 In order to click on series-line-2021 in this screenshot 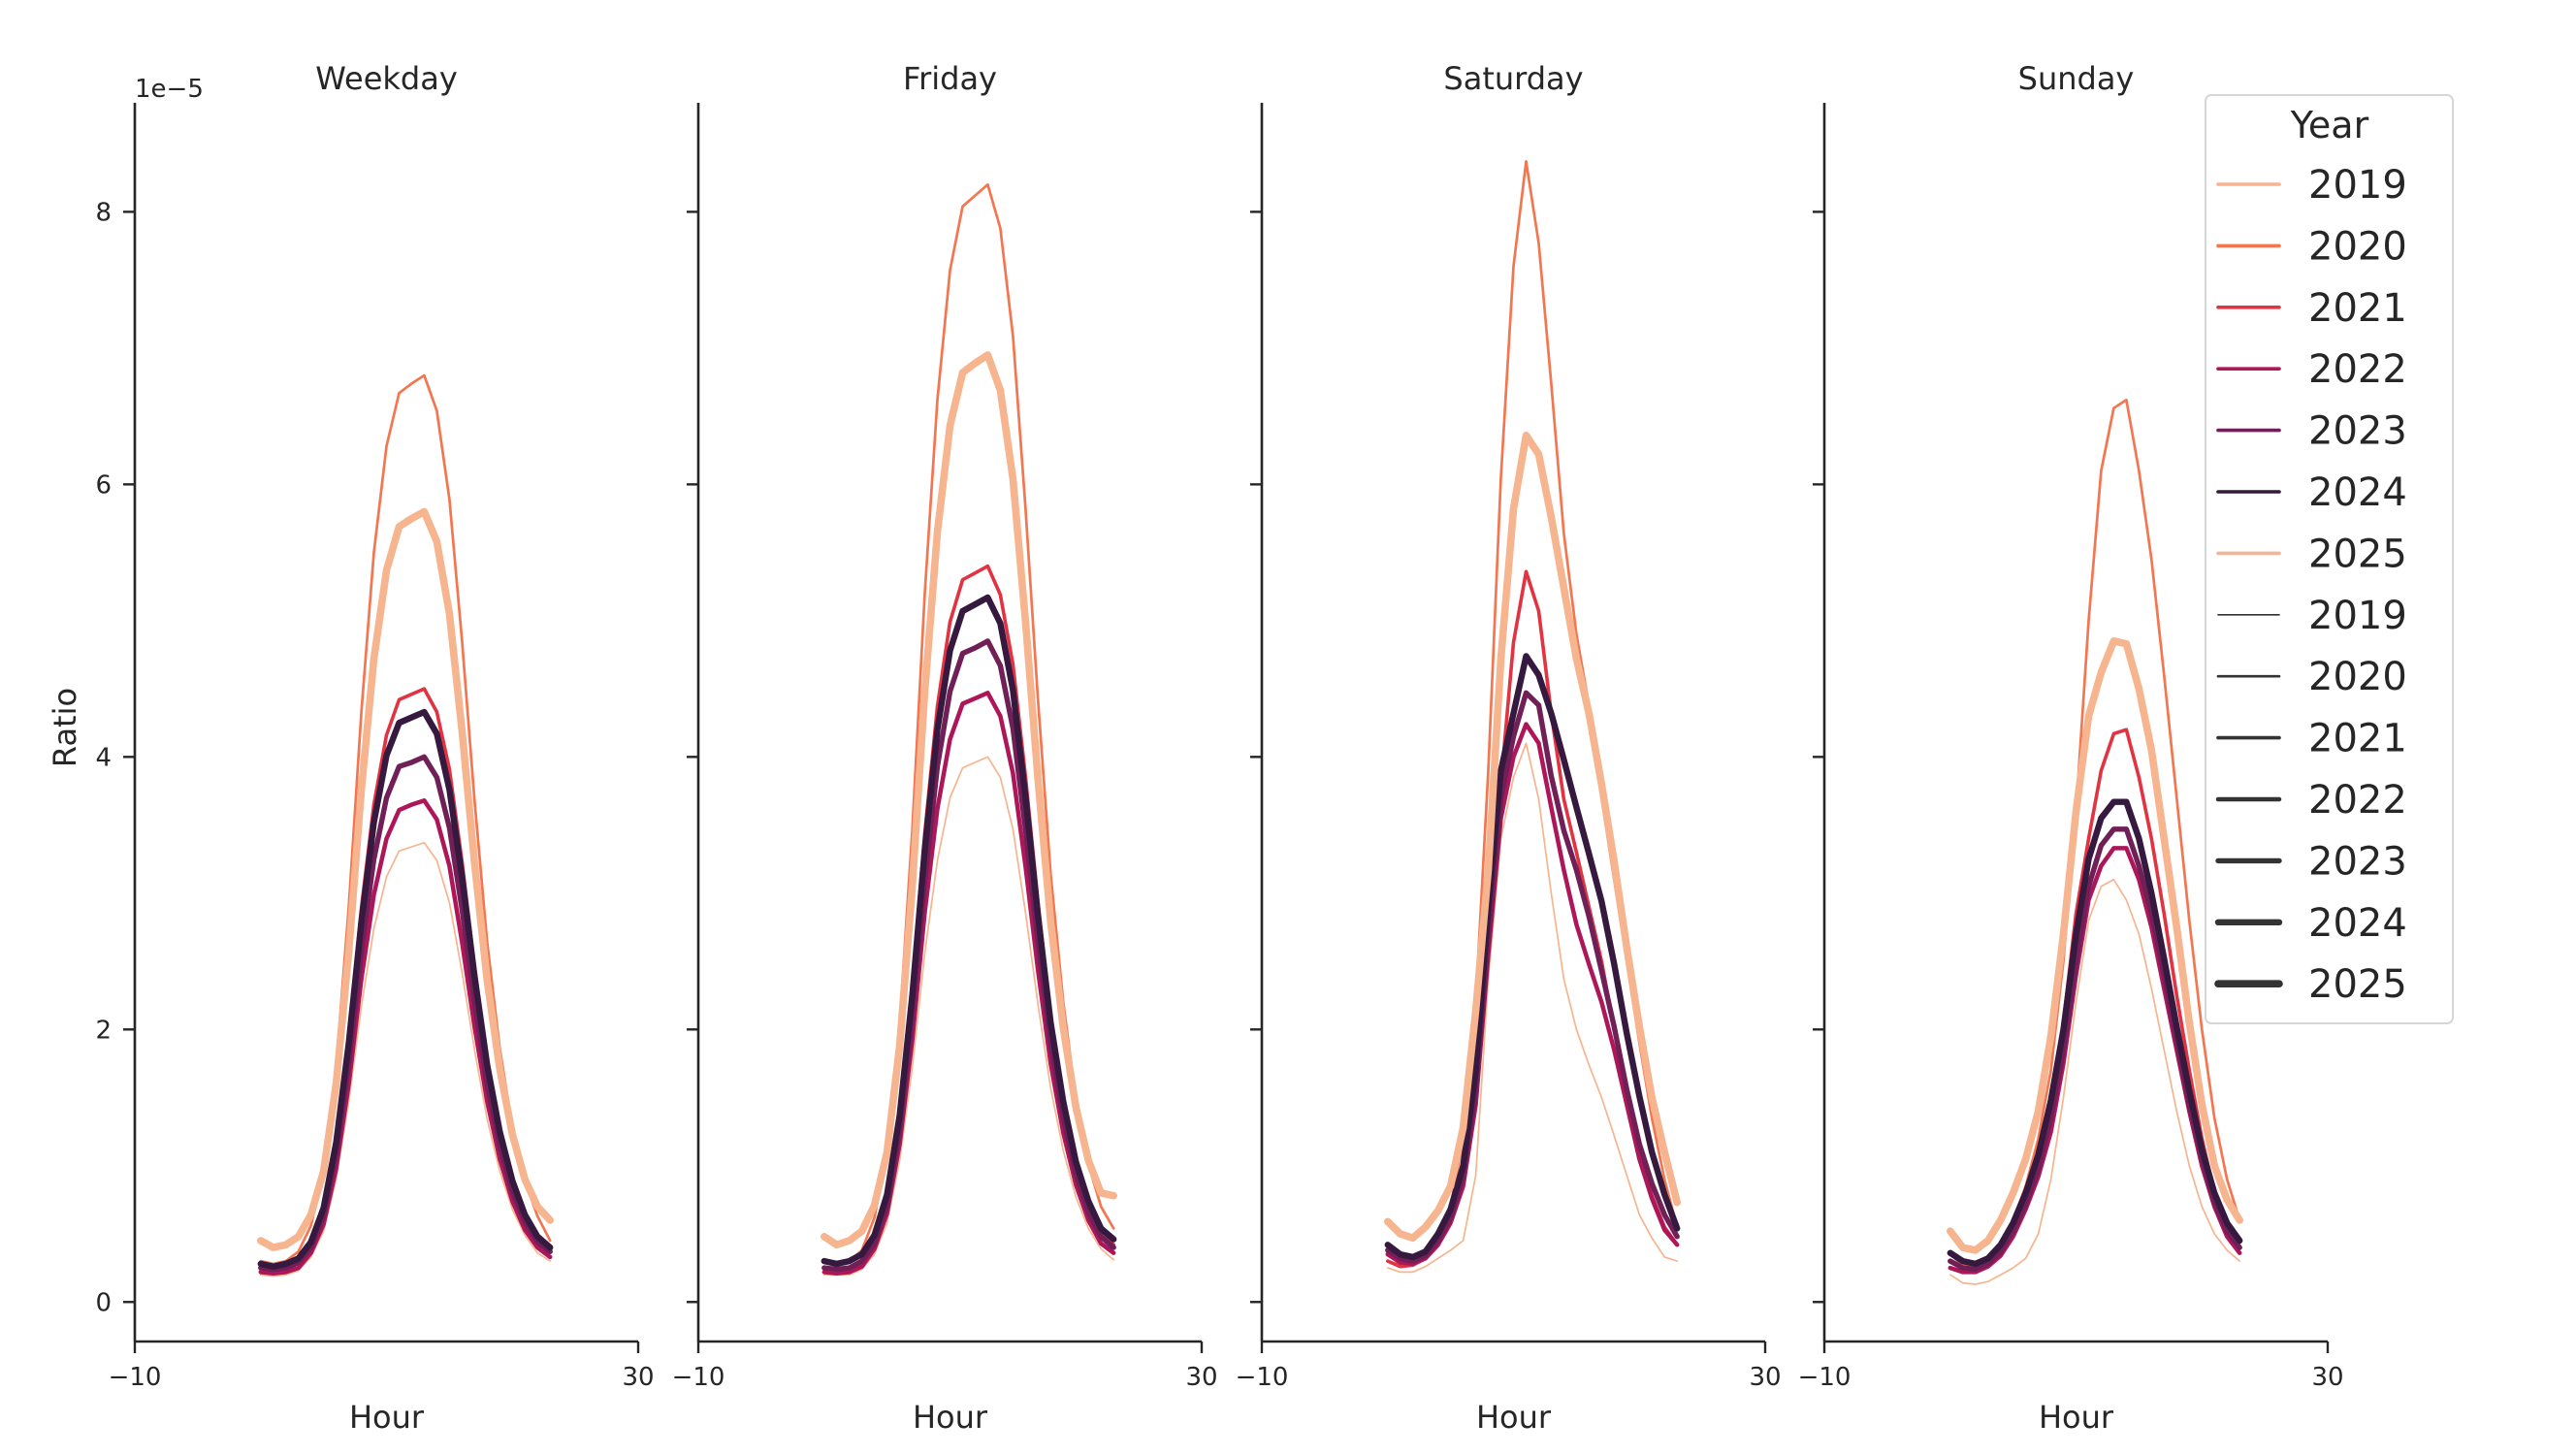, I will do `click(1532, 919)`.